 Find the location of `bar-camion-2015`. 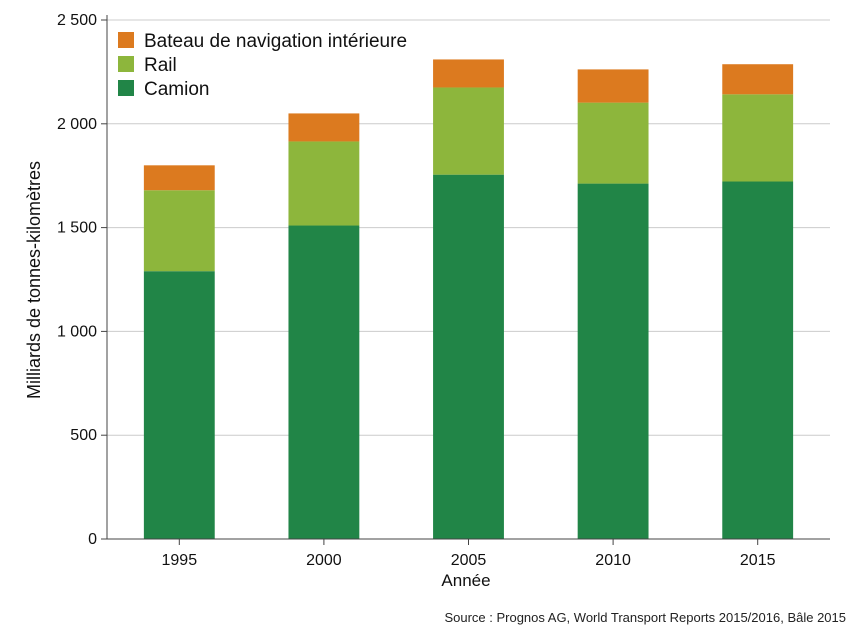

bar-camion-2015 is located at coordinates (758, 360).